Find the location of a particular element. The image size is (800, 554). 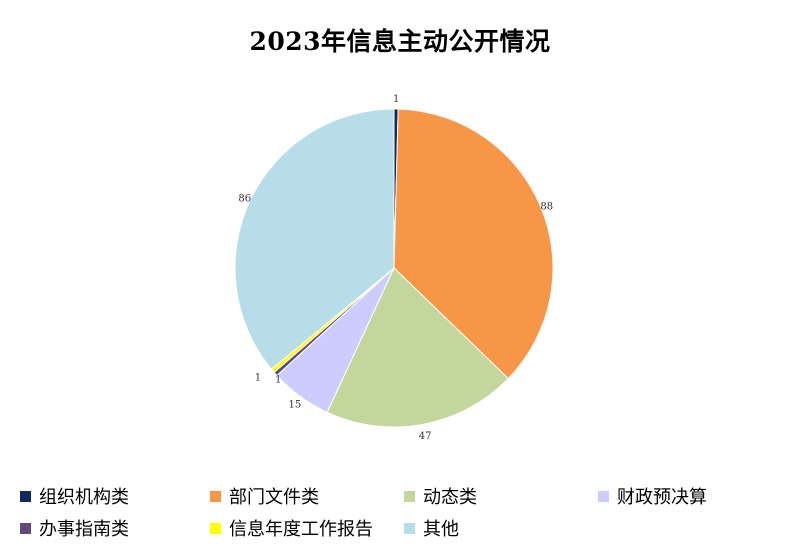

legend-item-annual-report: 信息年度工作报告 is located at coordinates (291, 528).